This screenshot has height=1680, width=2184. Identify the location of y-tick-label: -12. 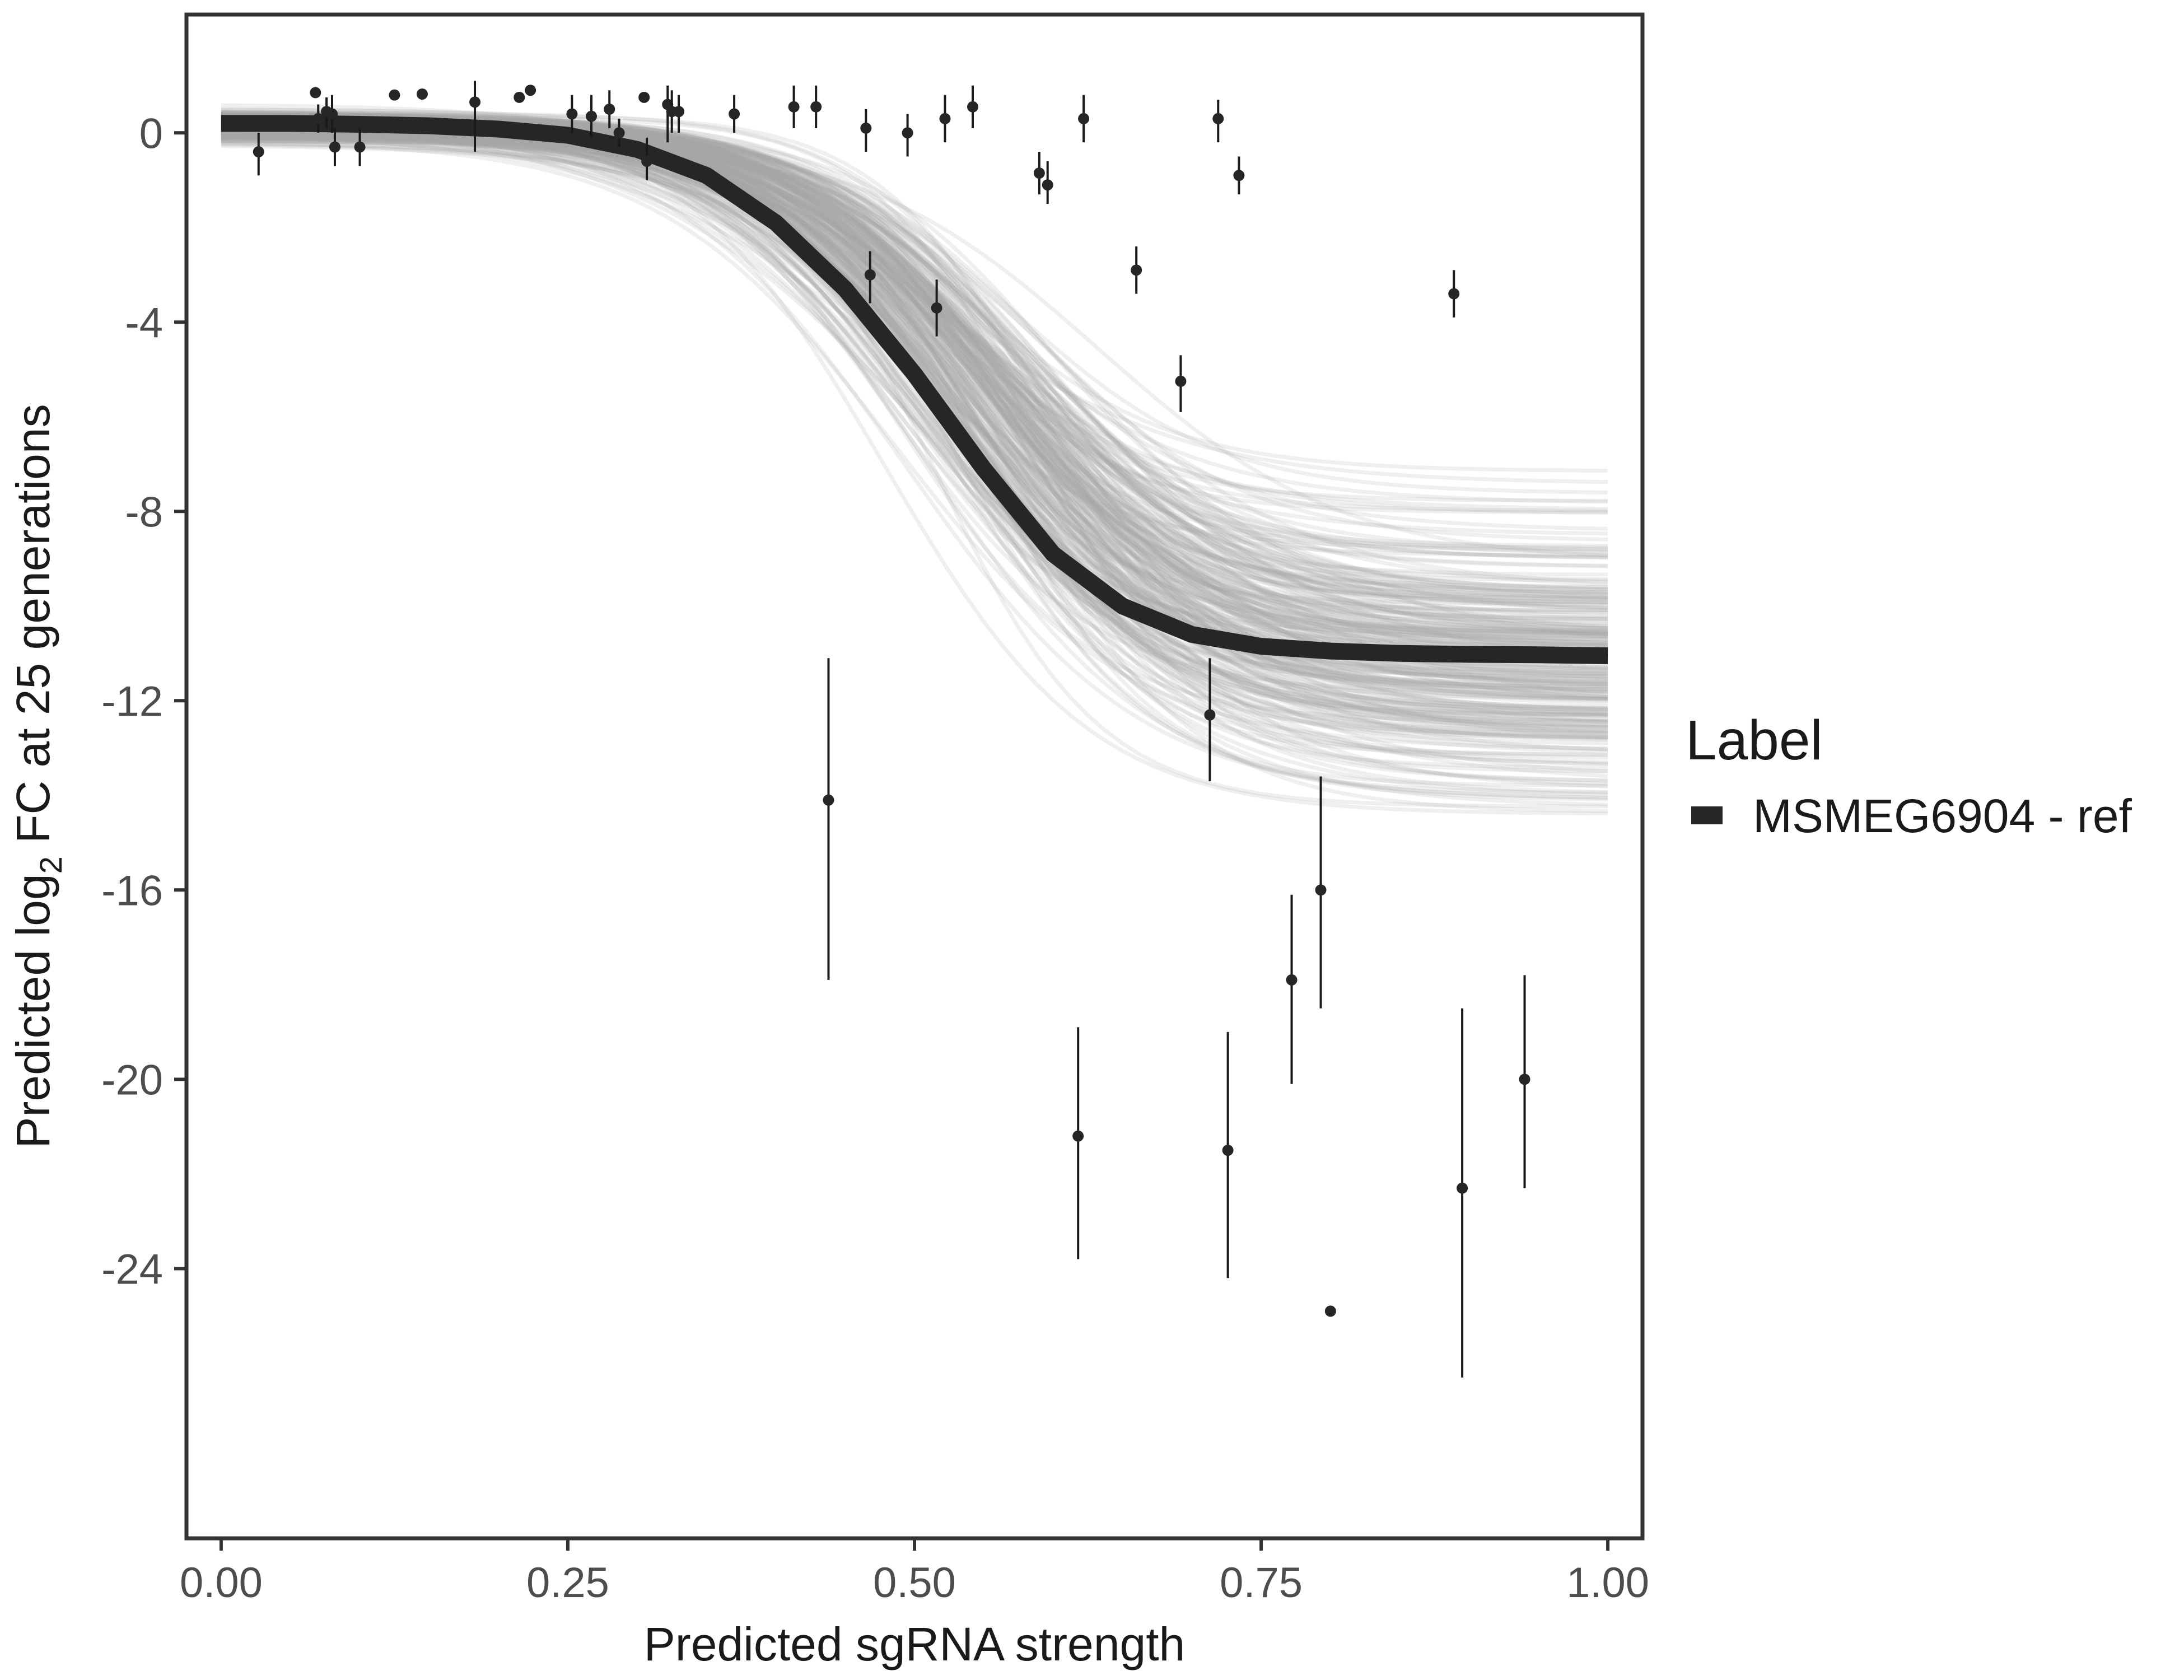
(132, 702).